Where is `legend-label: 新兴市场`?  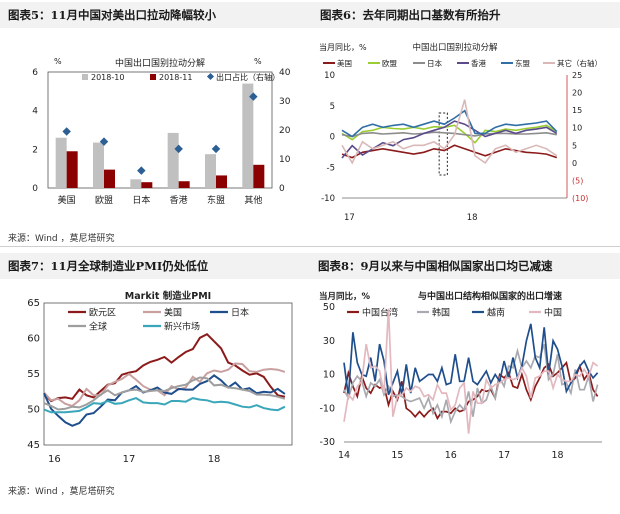
legend-label: 新兴市场 is located at coordinates (182, 327).